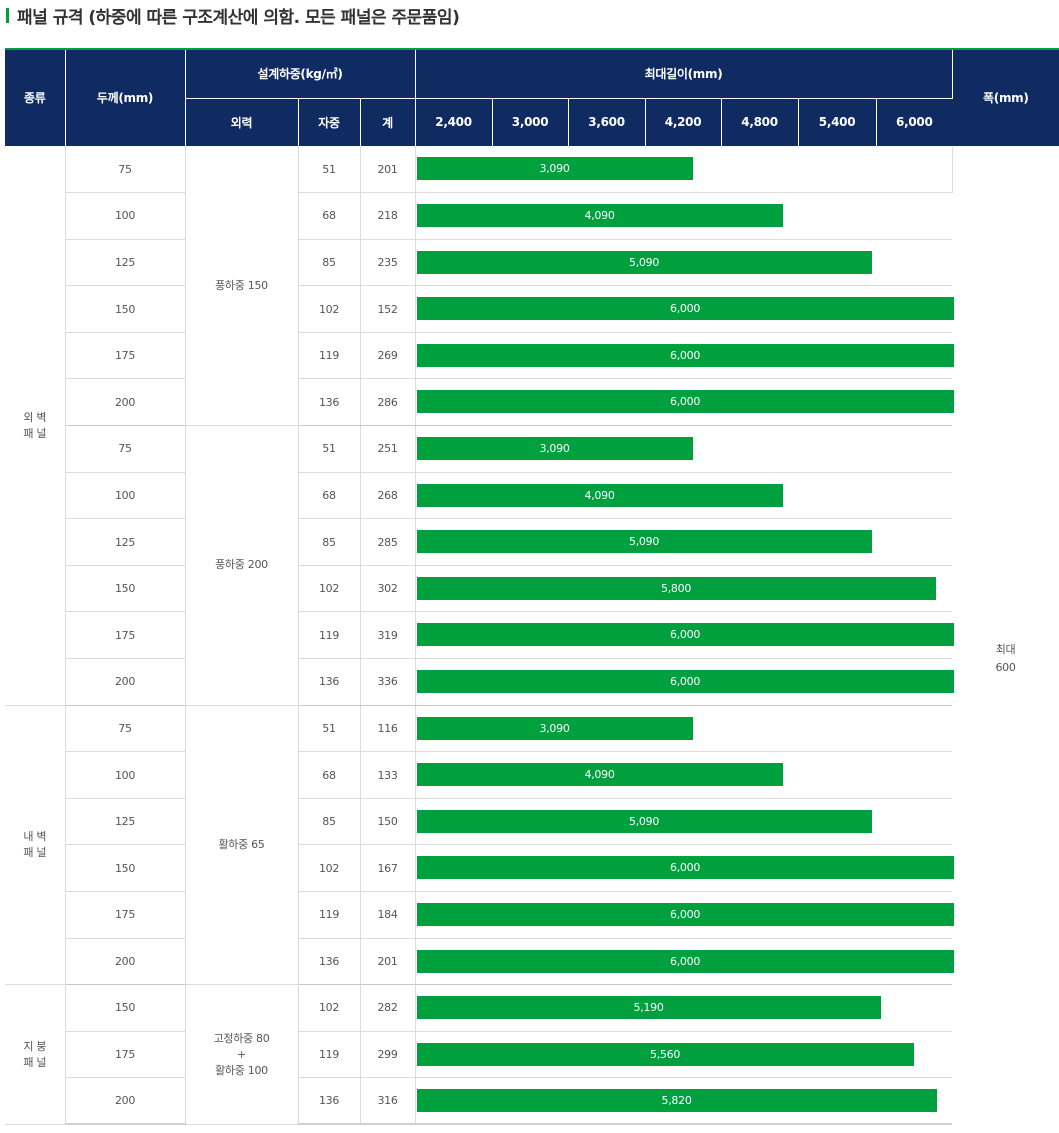 The width and height of the screenshot is (1059, 1133). Describe the element at coordinates (329, 868) in the screenshot. I see `self-weight-cell: 102` at that location.